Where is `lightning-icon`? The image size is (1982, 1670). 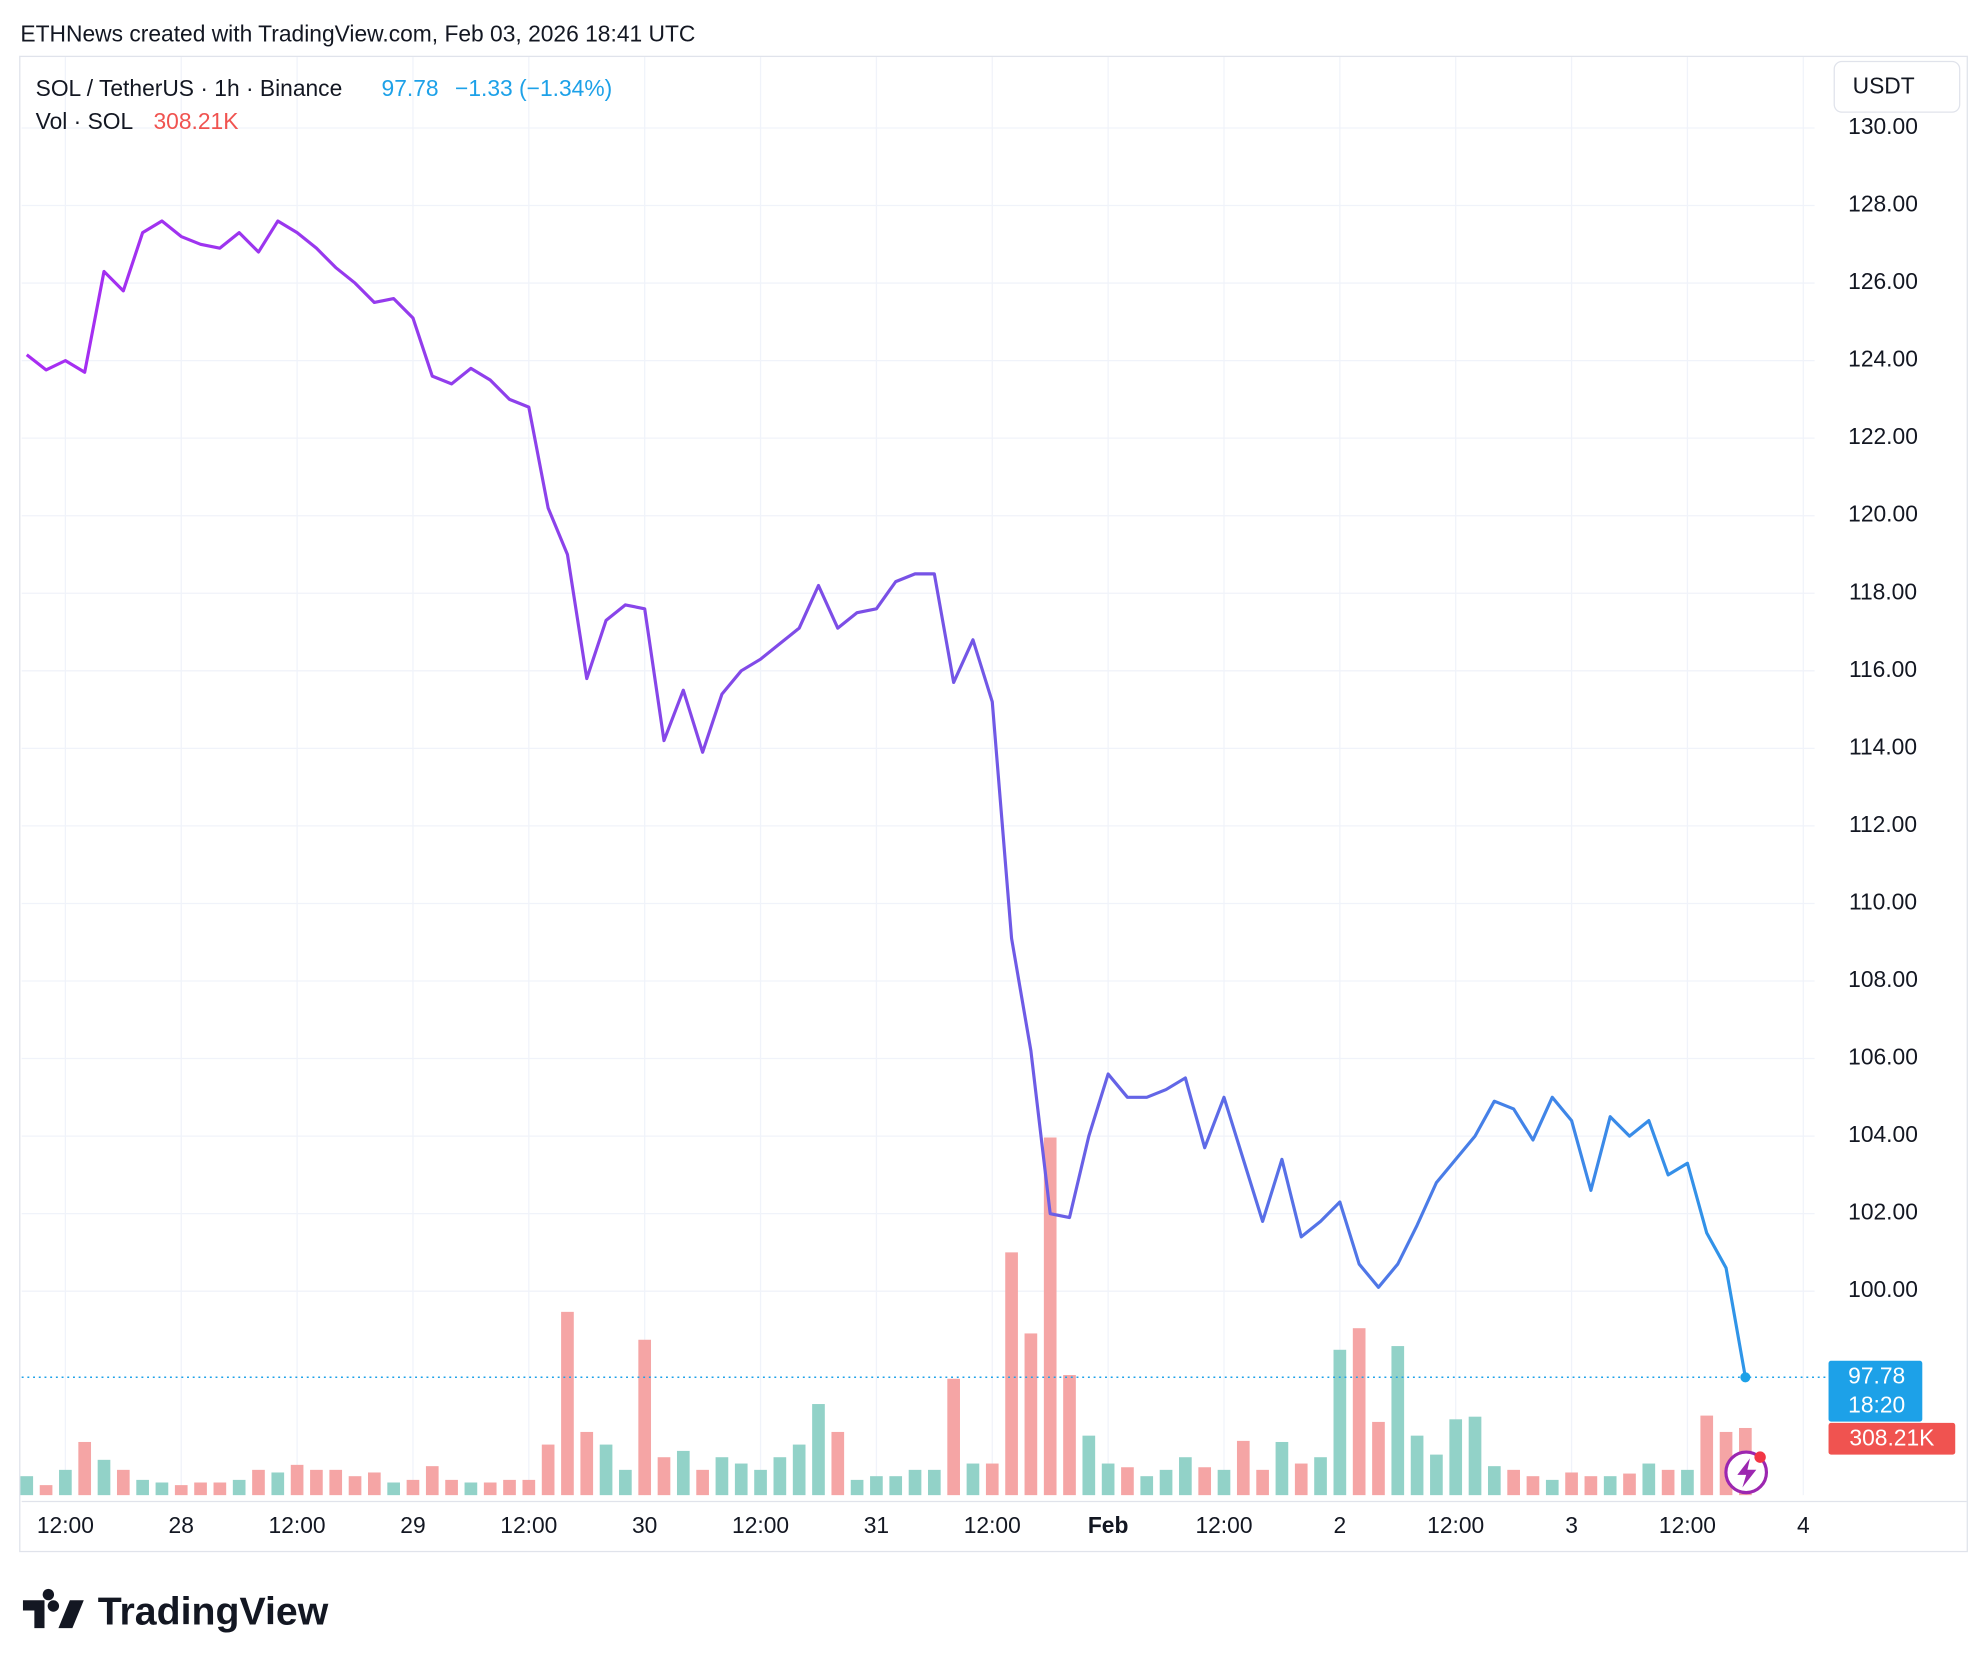 lightning-icon is located at coordinates (1746, 1472).